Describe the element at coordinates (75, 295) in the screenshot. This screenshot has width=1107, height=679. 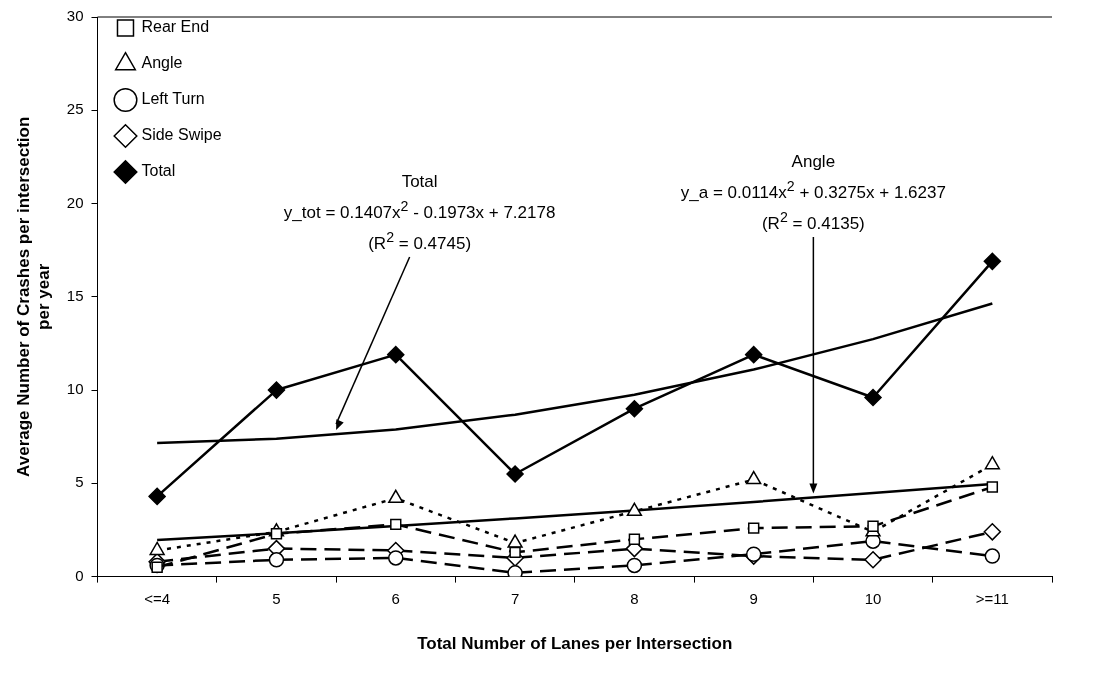
I see `y-tick-label: 15` at that location.